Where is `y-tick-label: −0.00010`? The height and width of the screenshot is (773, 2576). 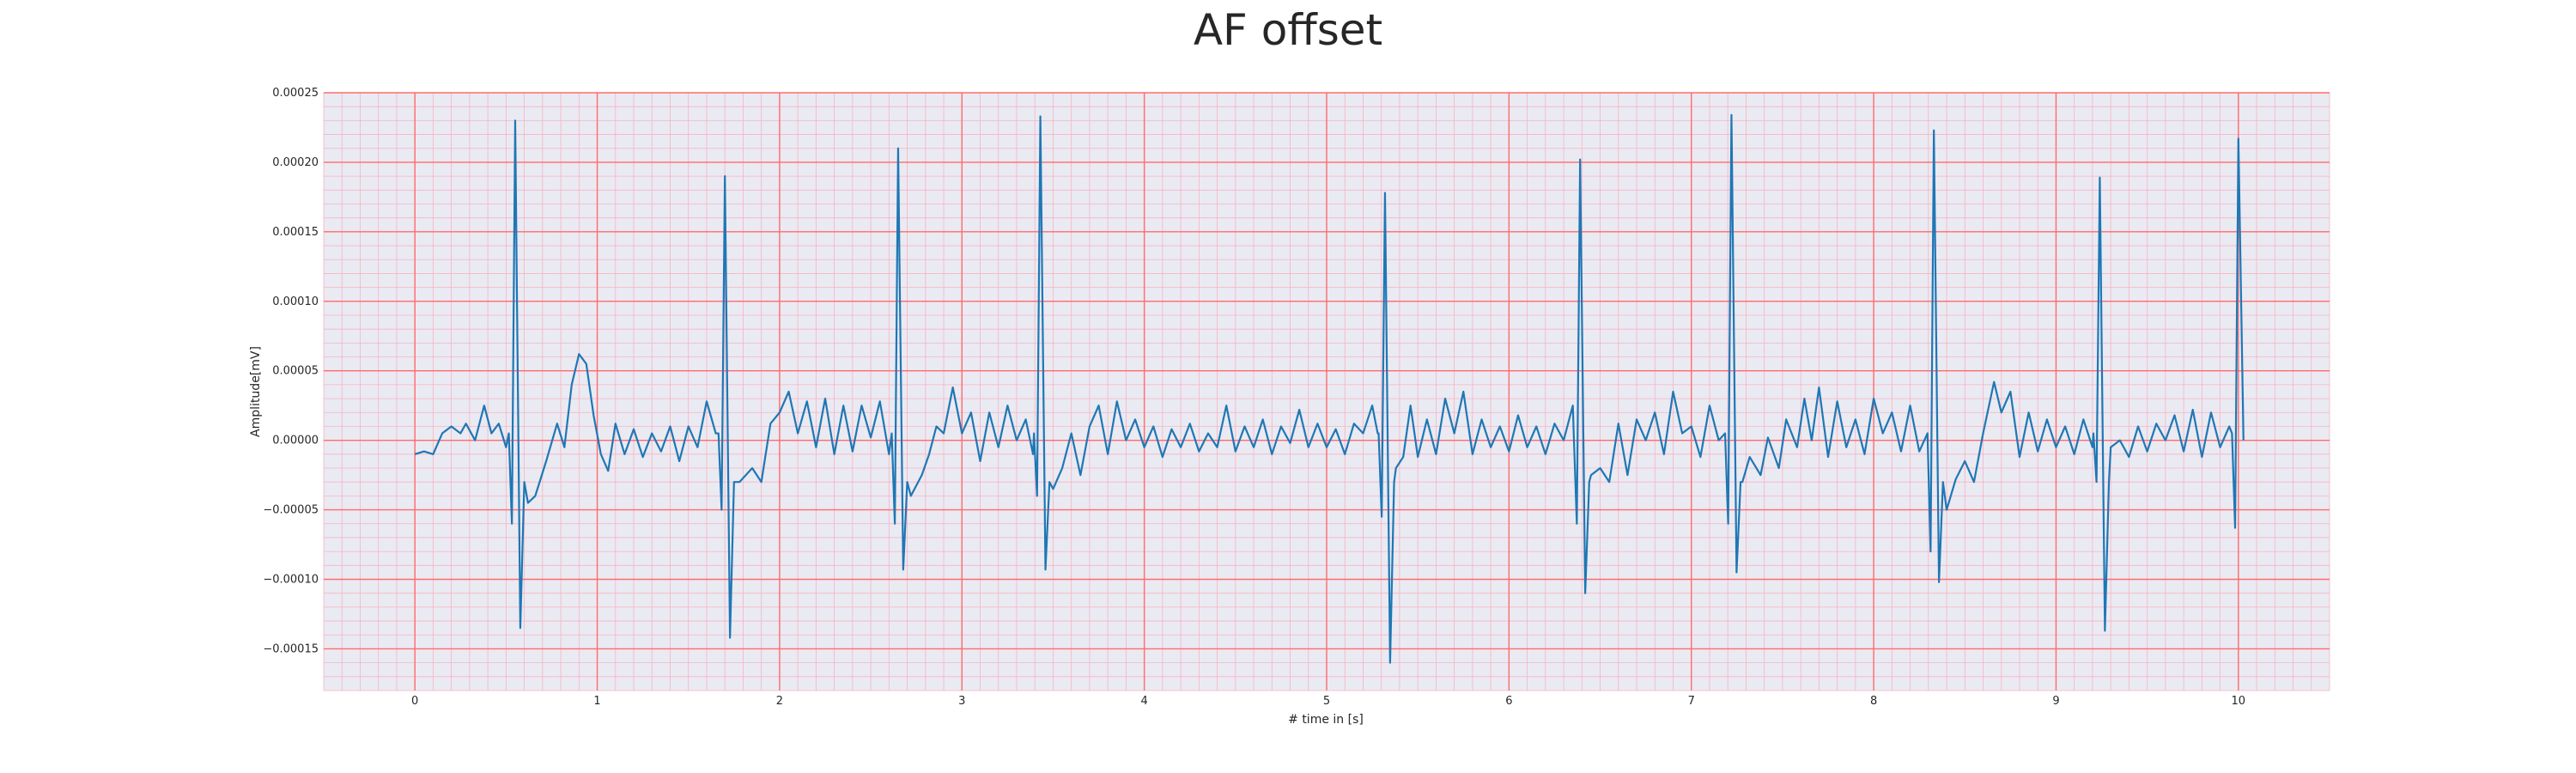
y-tick-label: −0.00010 is located at coordinates (291, 580).